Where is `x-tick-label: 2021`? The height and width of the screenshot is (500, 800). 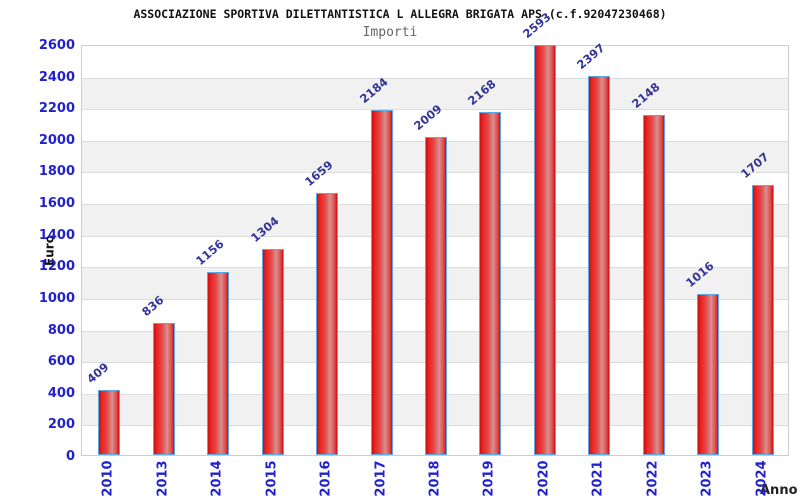
x-tick-label: 2021 is located at coordinates (598, 478).